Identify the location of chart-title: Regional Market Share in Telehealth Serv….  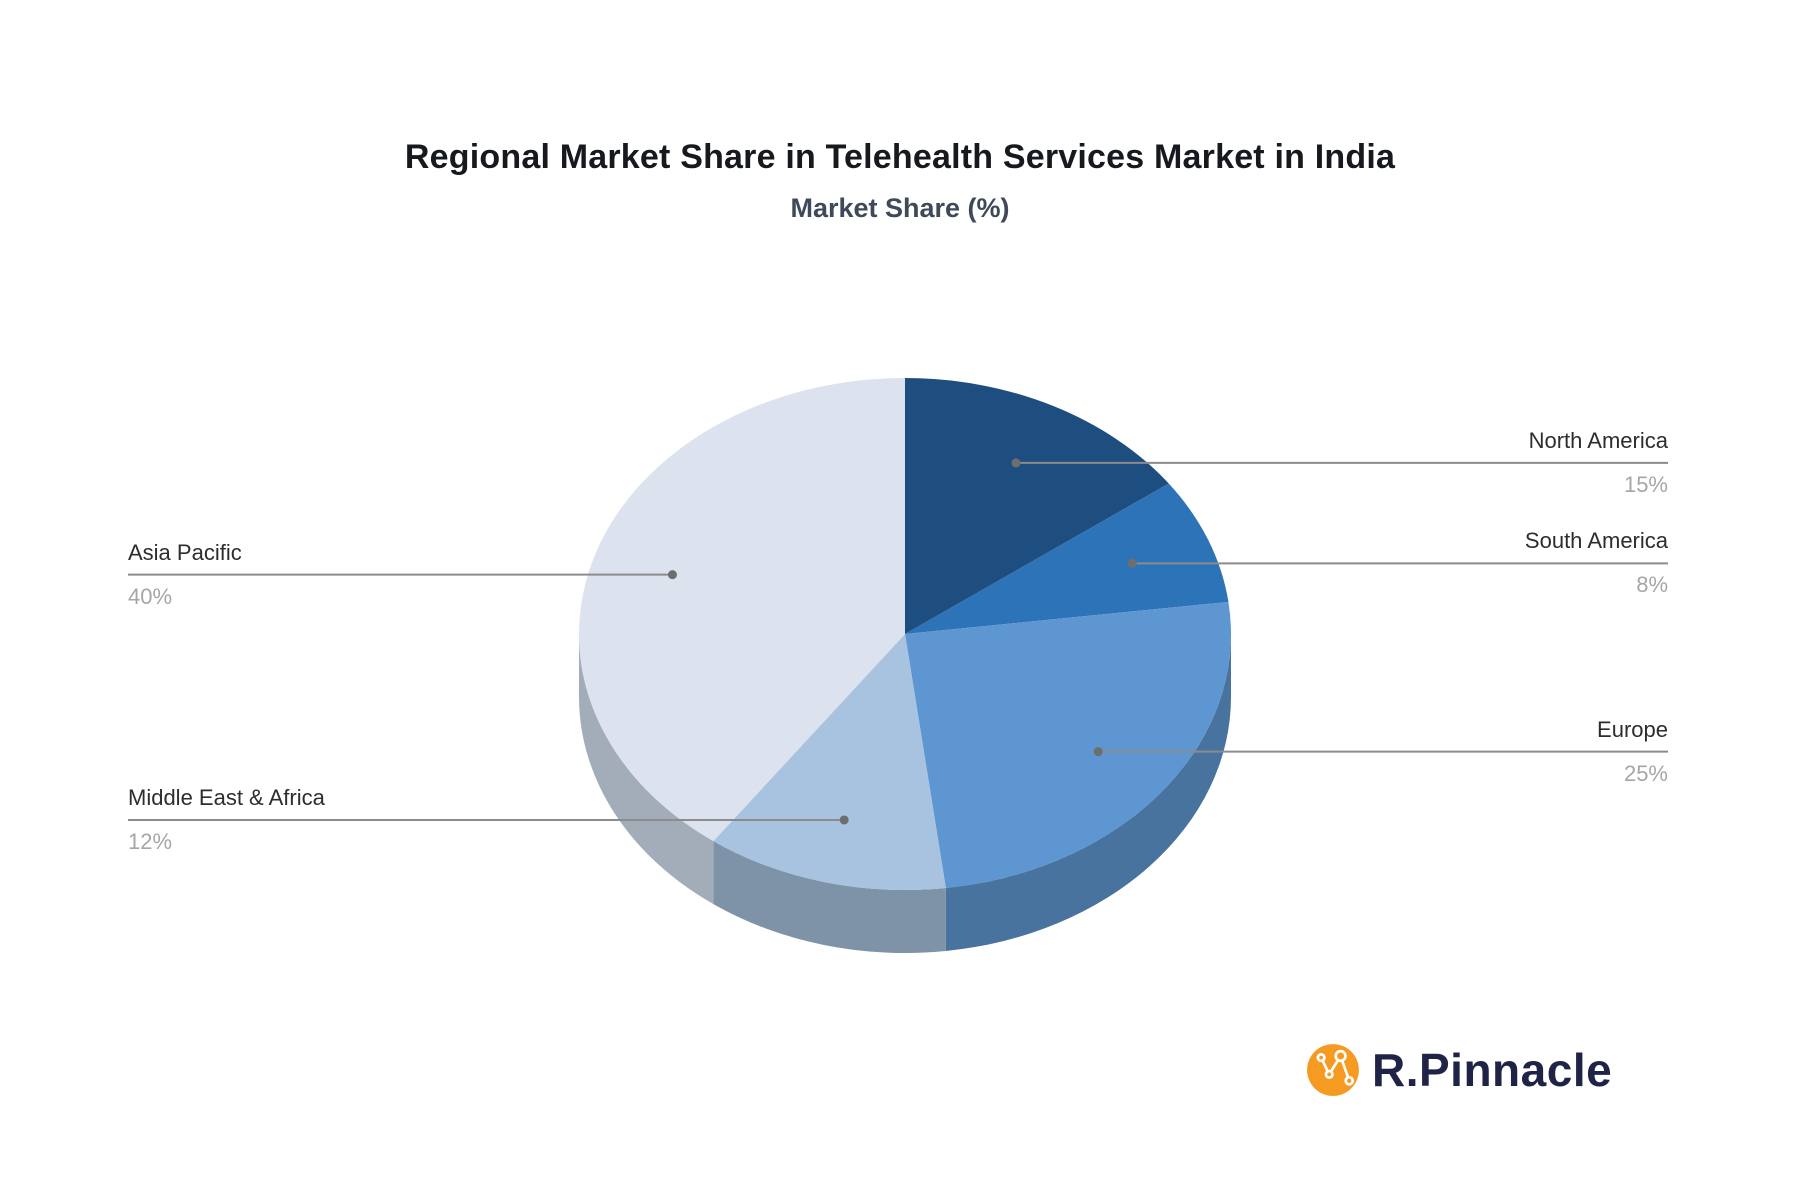
(900, 157).